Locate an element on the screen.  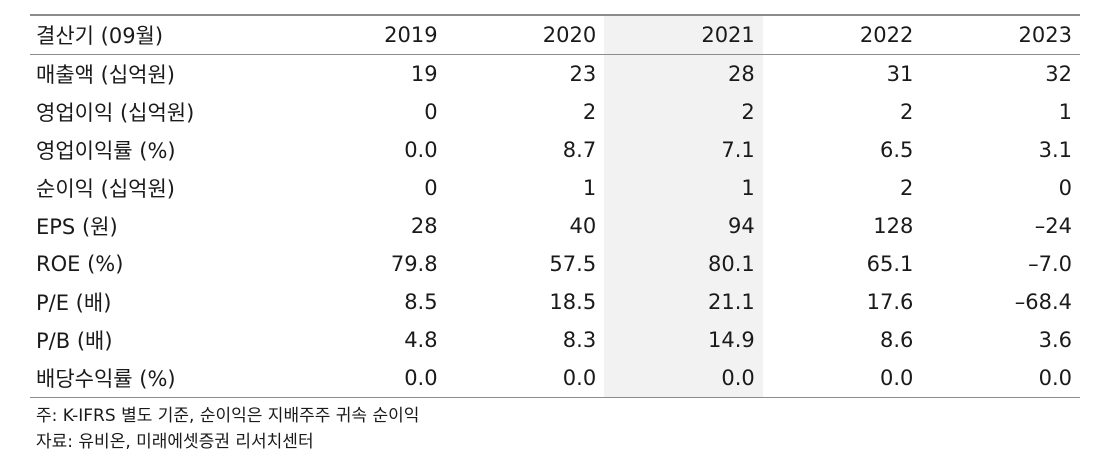
table-row: 순이익 (십억원) 0 1 1 2 0 is located at coordinates (555, 188).